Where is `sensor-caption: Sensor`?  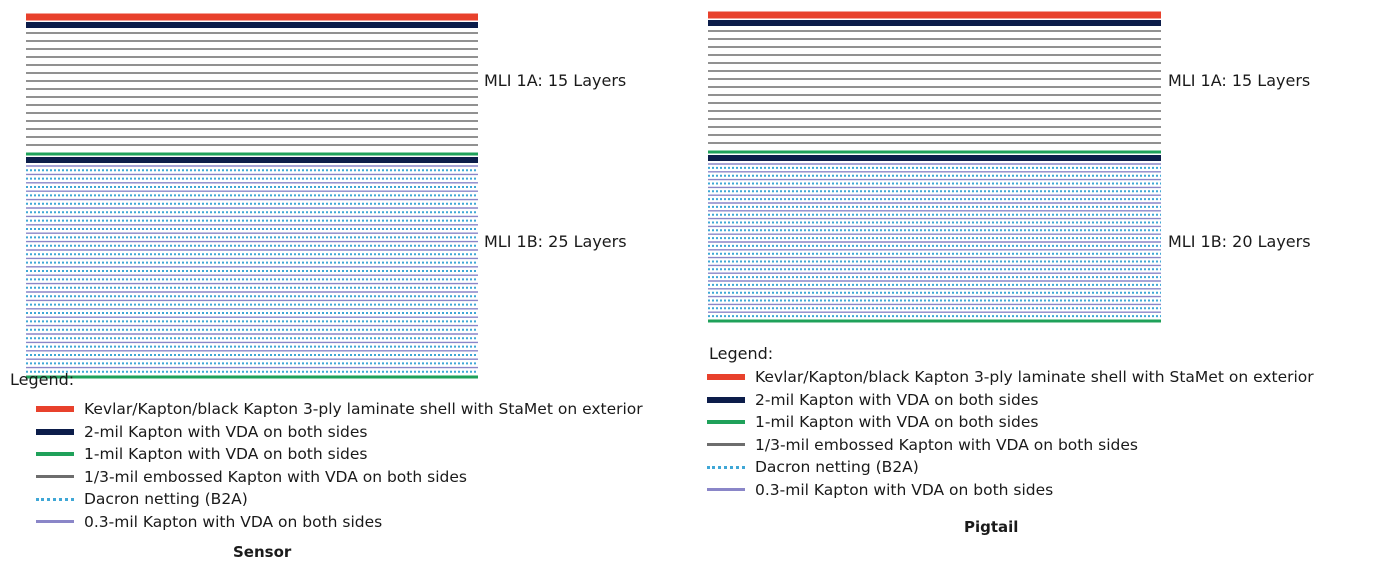
sensor-caption: Sensor is located at coordinates (262, 552).